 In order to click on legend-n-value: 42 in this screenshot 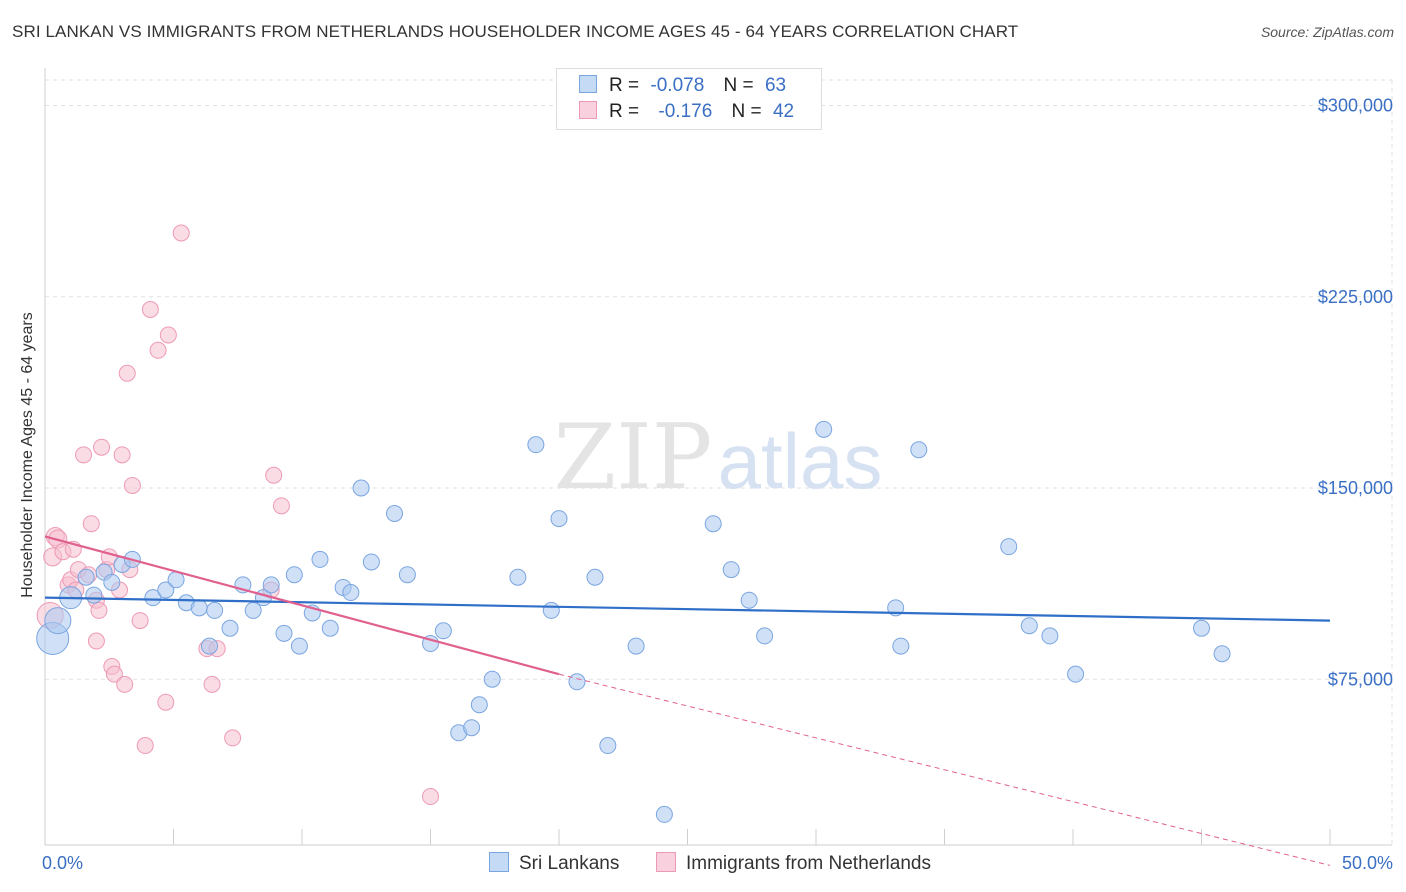, I will do `click(783, 111)`.